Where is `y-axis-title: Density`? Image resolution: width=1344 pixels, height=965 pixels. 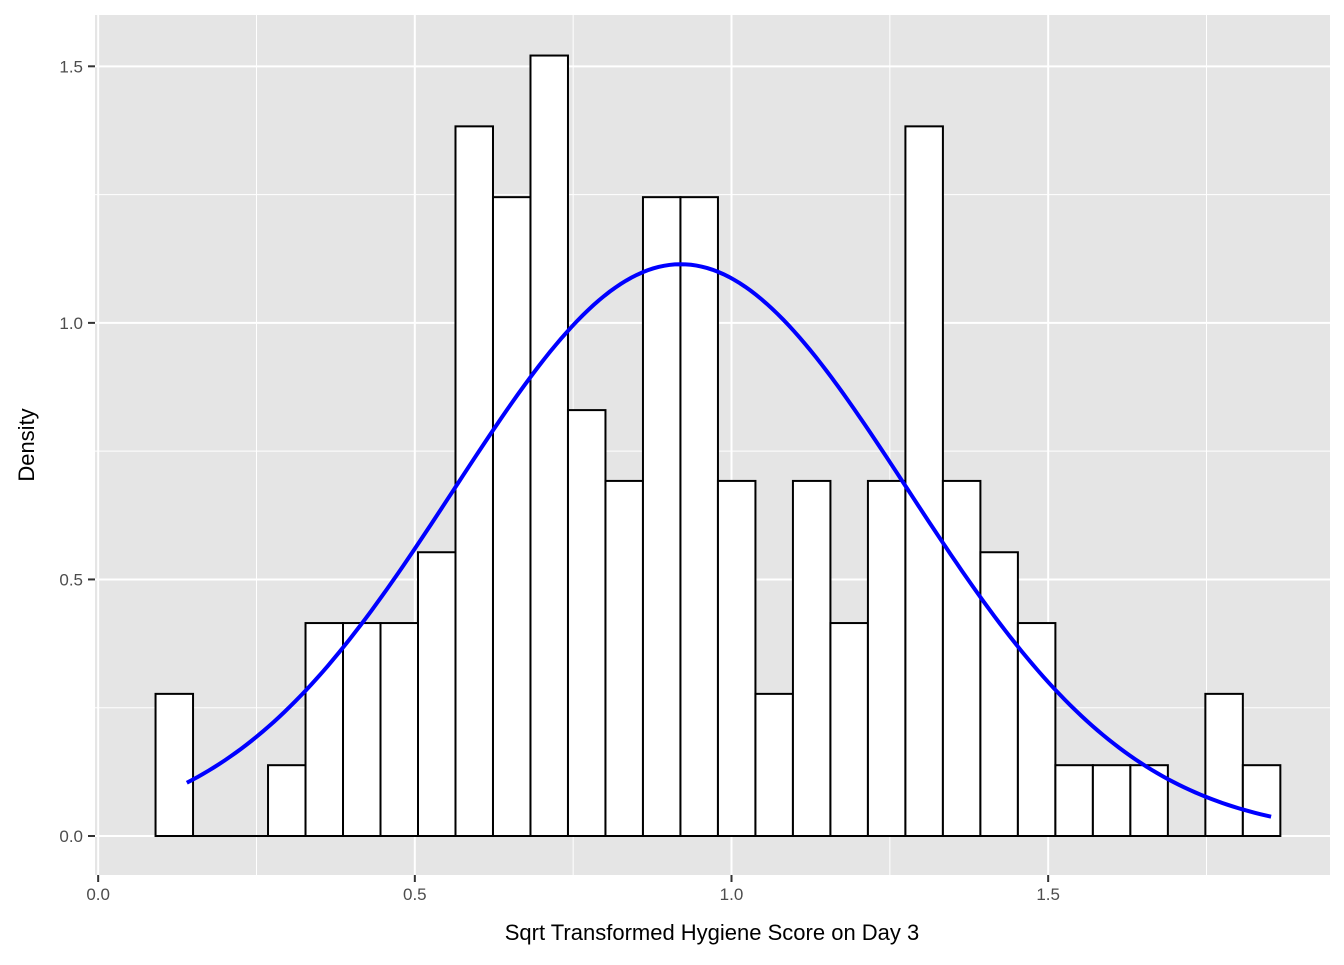
y-axis-title: Density is located at coordinates (26, 444).